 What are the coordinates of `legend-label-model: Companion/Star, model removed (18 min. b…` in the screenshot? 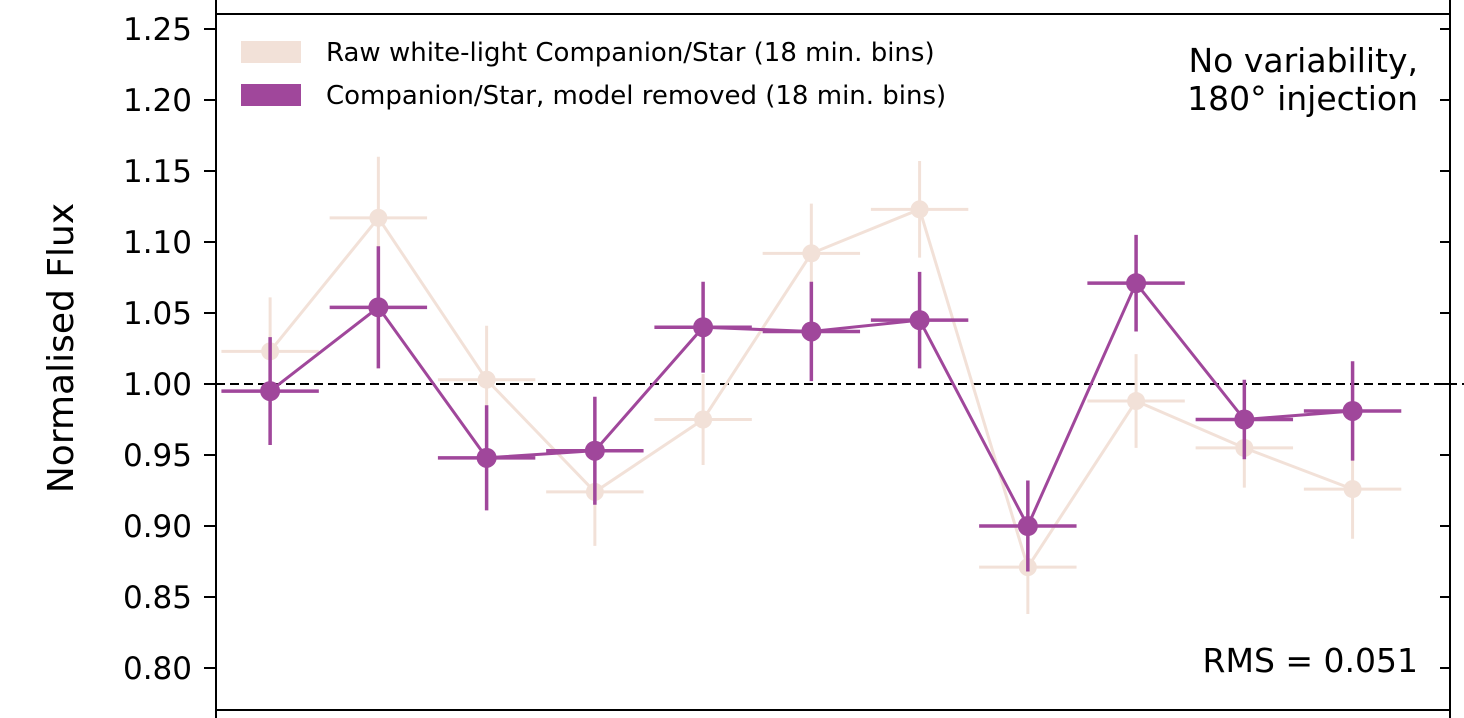 It's located at (636, 96).